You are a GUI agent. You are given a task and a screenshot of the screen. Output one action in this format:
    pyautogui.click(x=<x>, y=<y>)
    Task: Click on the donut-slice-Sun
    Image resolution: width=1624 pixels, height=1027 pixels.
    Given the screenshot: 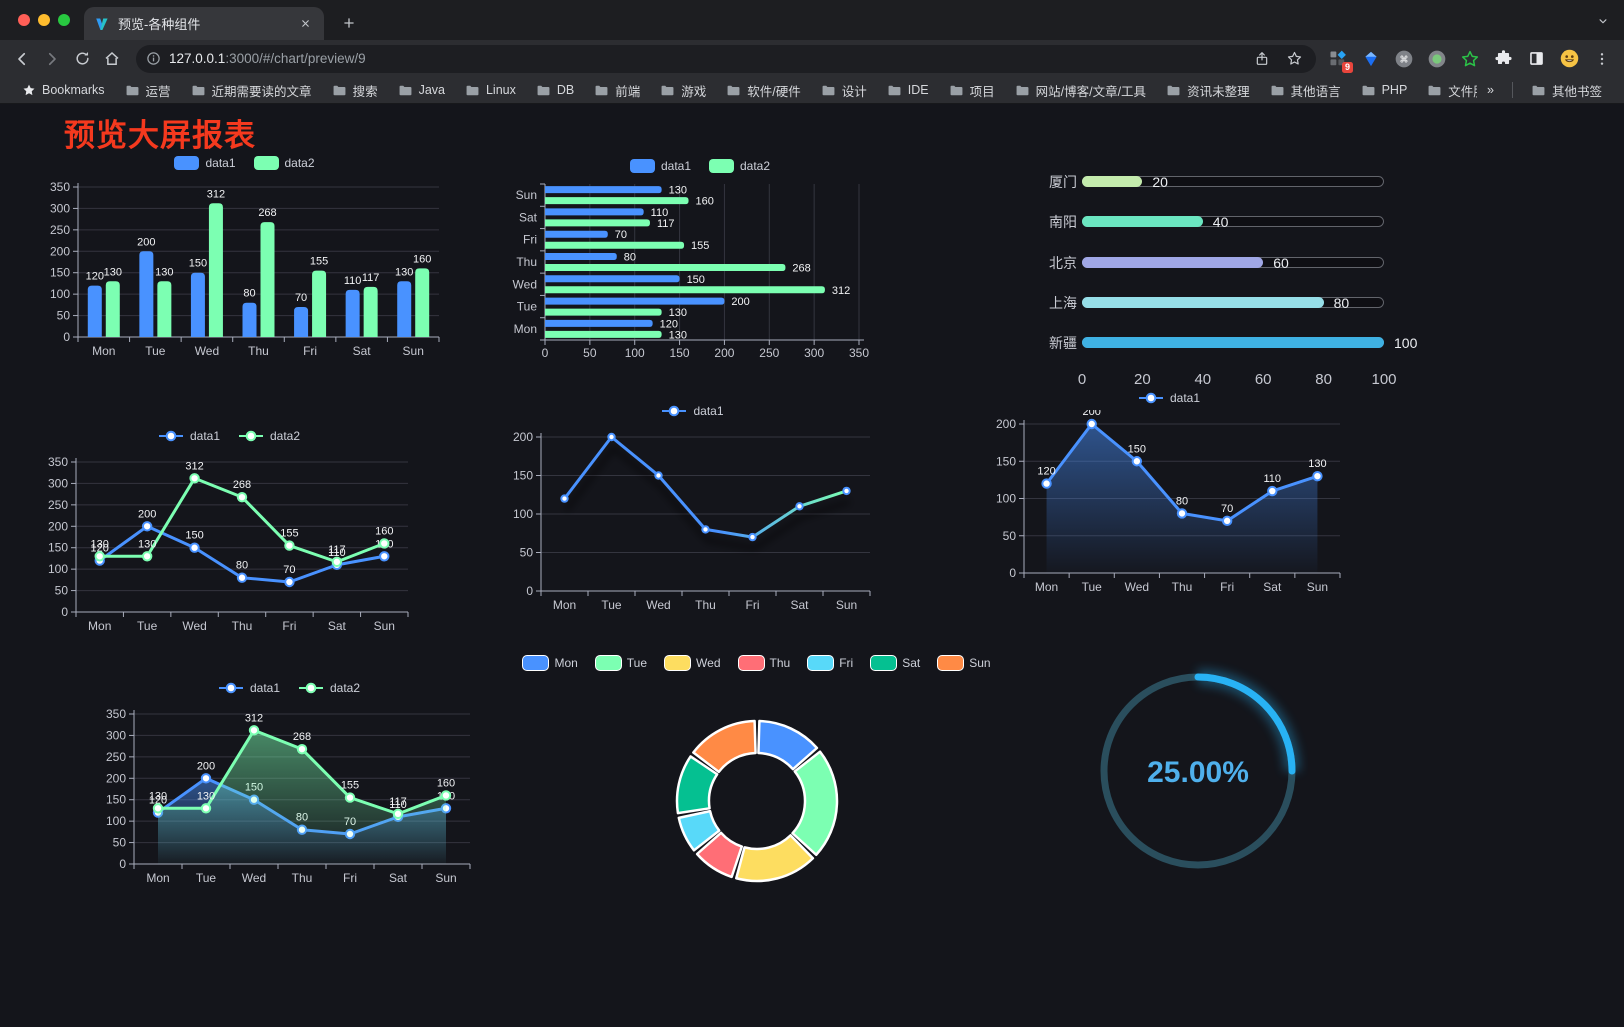 What is the action you would take?
    pyautogui.click(x=724, y=746)
    